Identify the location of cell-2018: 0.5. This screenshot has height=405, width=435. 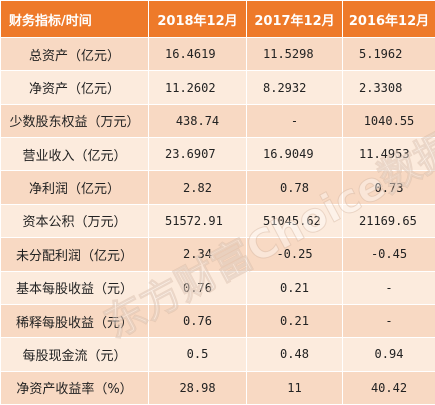
(197, 354).